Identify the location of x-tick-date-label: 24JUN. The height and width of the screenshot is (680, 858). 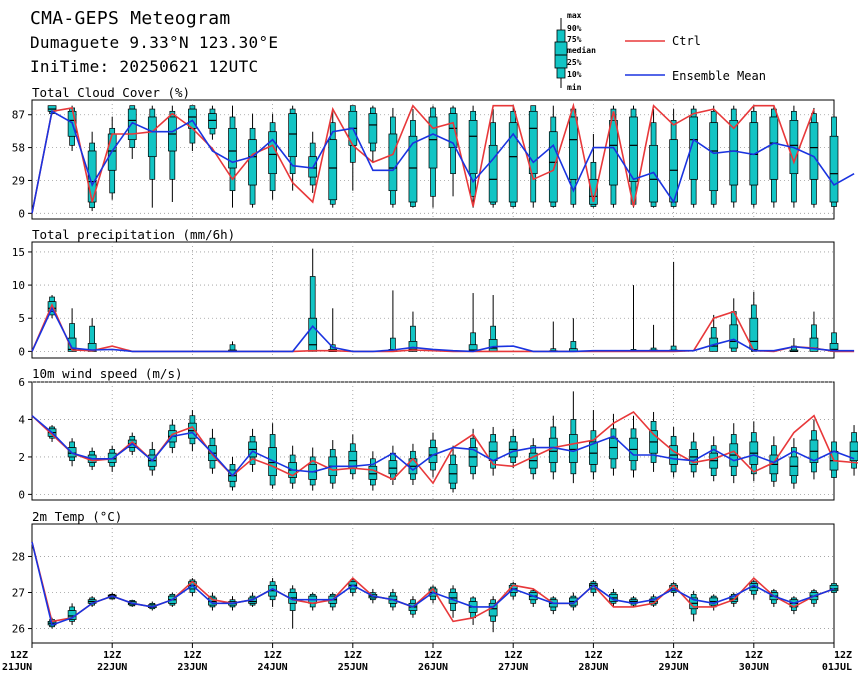
(273, 667).